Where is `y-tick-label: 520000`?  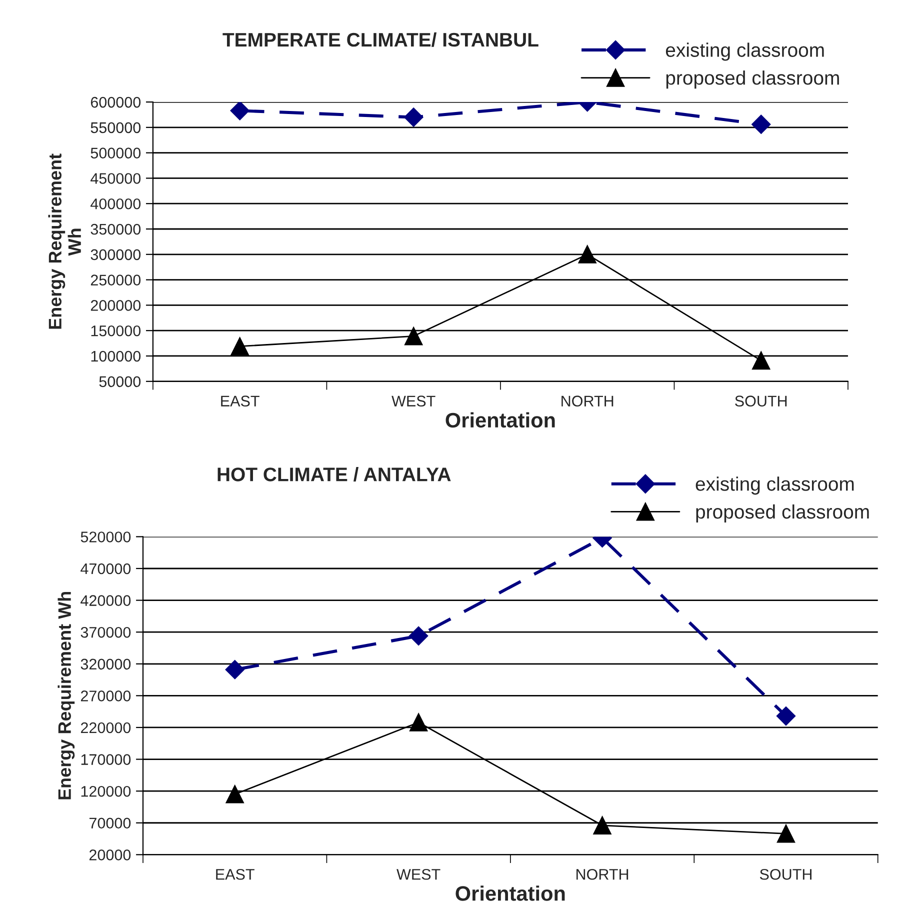 y-tick-label: 520000 is located at coordinates (105, 537).